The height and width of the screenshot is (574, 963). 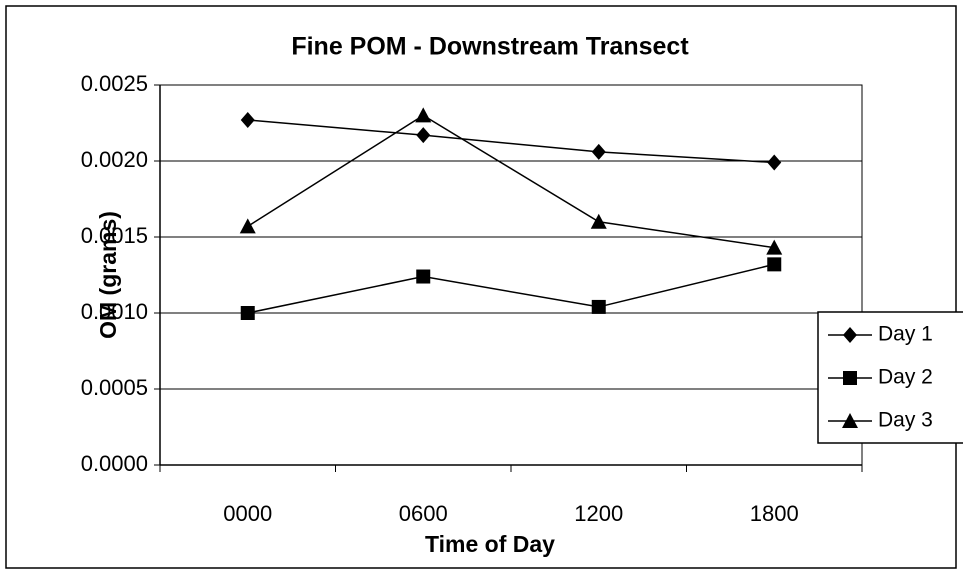 What do you see at coordinates (247, 513) in the screenshot?
I see `x-tick-label: 0000` at bounding box center [247, 513].